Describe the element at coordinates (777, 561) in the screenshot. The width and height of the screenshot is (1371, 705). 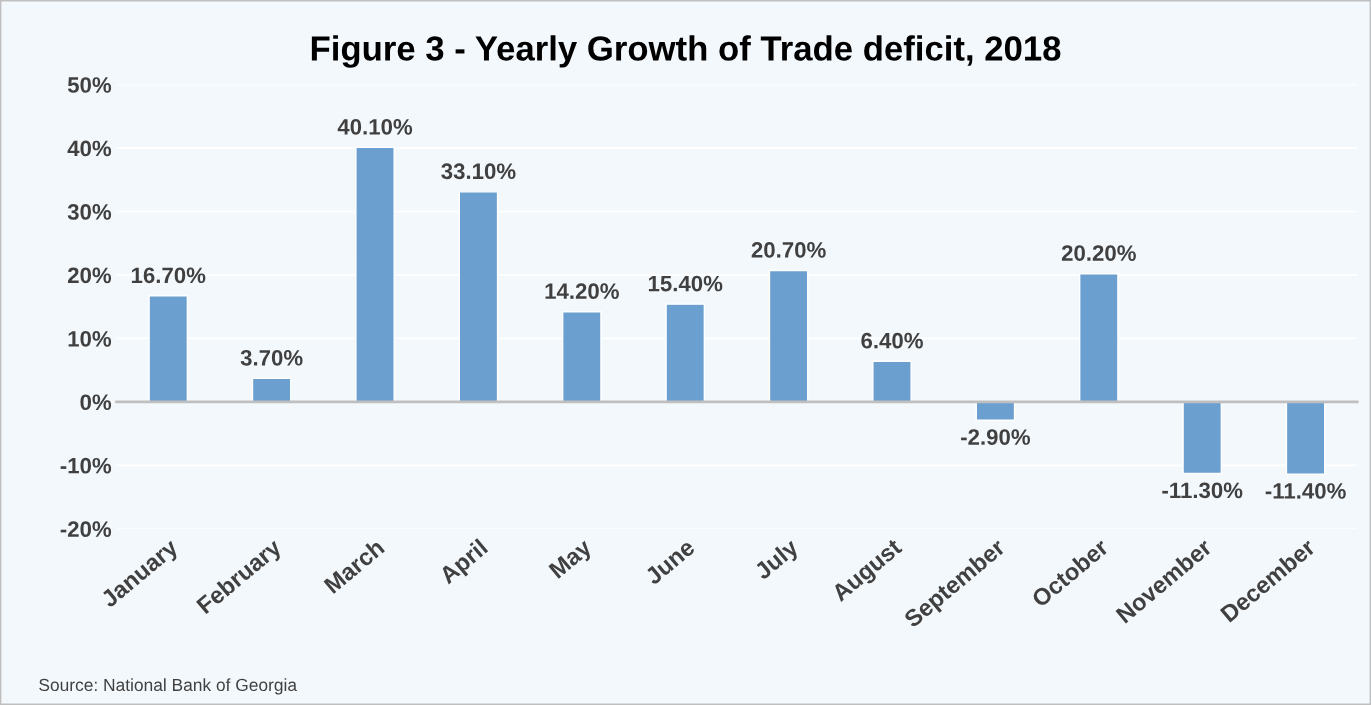
I see `x-tick-label: July` at that location.